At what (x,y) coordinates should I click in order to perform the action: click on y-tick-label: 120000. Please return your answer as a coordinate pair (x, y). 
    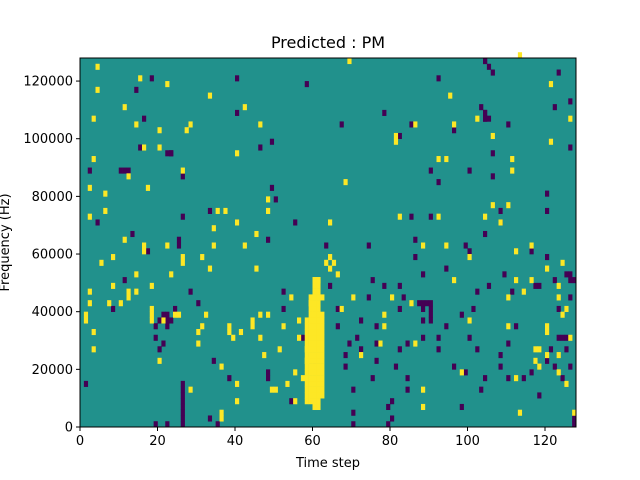
    Looking at the image, I should click on (48, 82).